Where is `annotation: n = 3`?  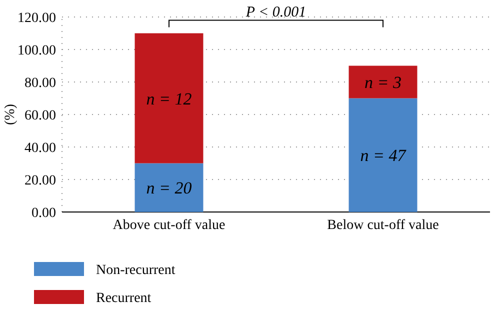
annotation: n = 3 is located at coordinates (383, 82).